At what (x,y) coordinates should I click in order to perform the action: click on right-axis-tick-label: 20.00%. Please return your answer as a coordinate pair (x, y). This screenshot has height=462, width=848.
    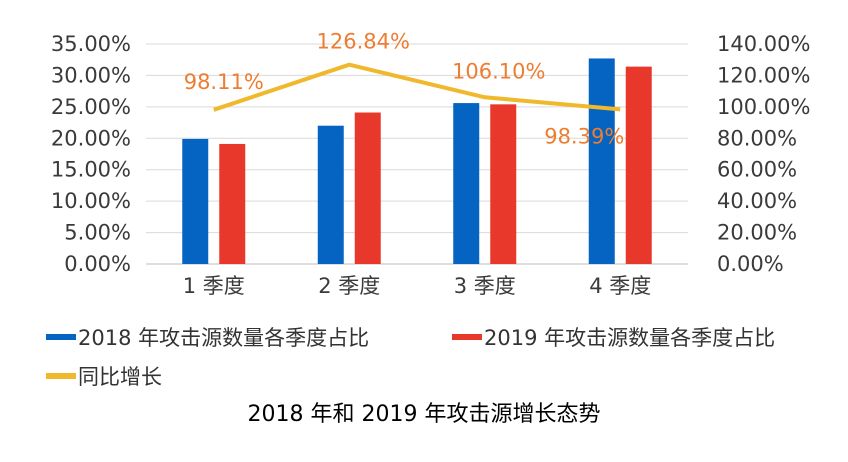
    Looking at the image, I should click on (757, 233).